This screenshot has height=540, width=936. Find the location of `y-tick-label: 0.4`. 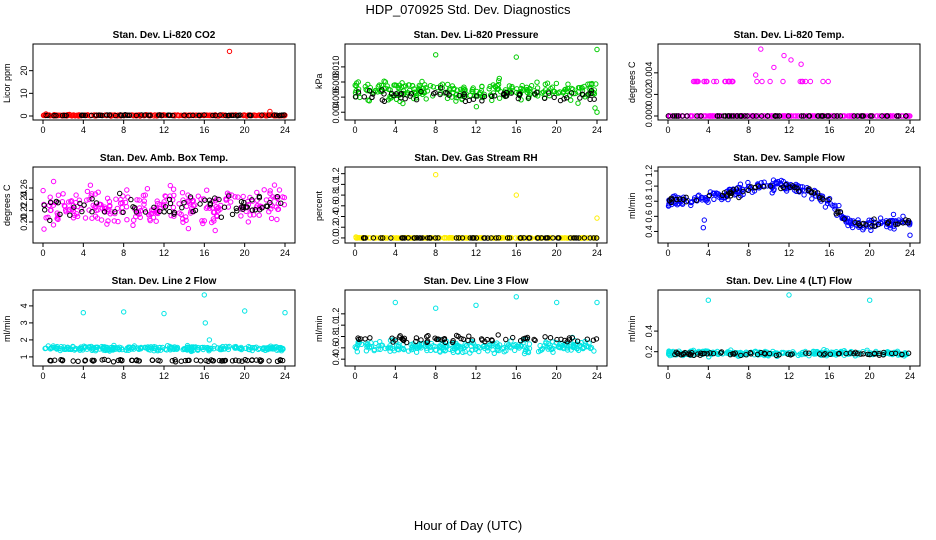

y-tick-label: 0.4 is located at coordinates (336, 216).